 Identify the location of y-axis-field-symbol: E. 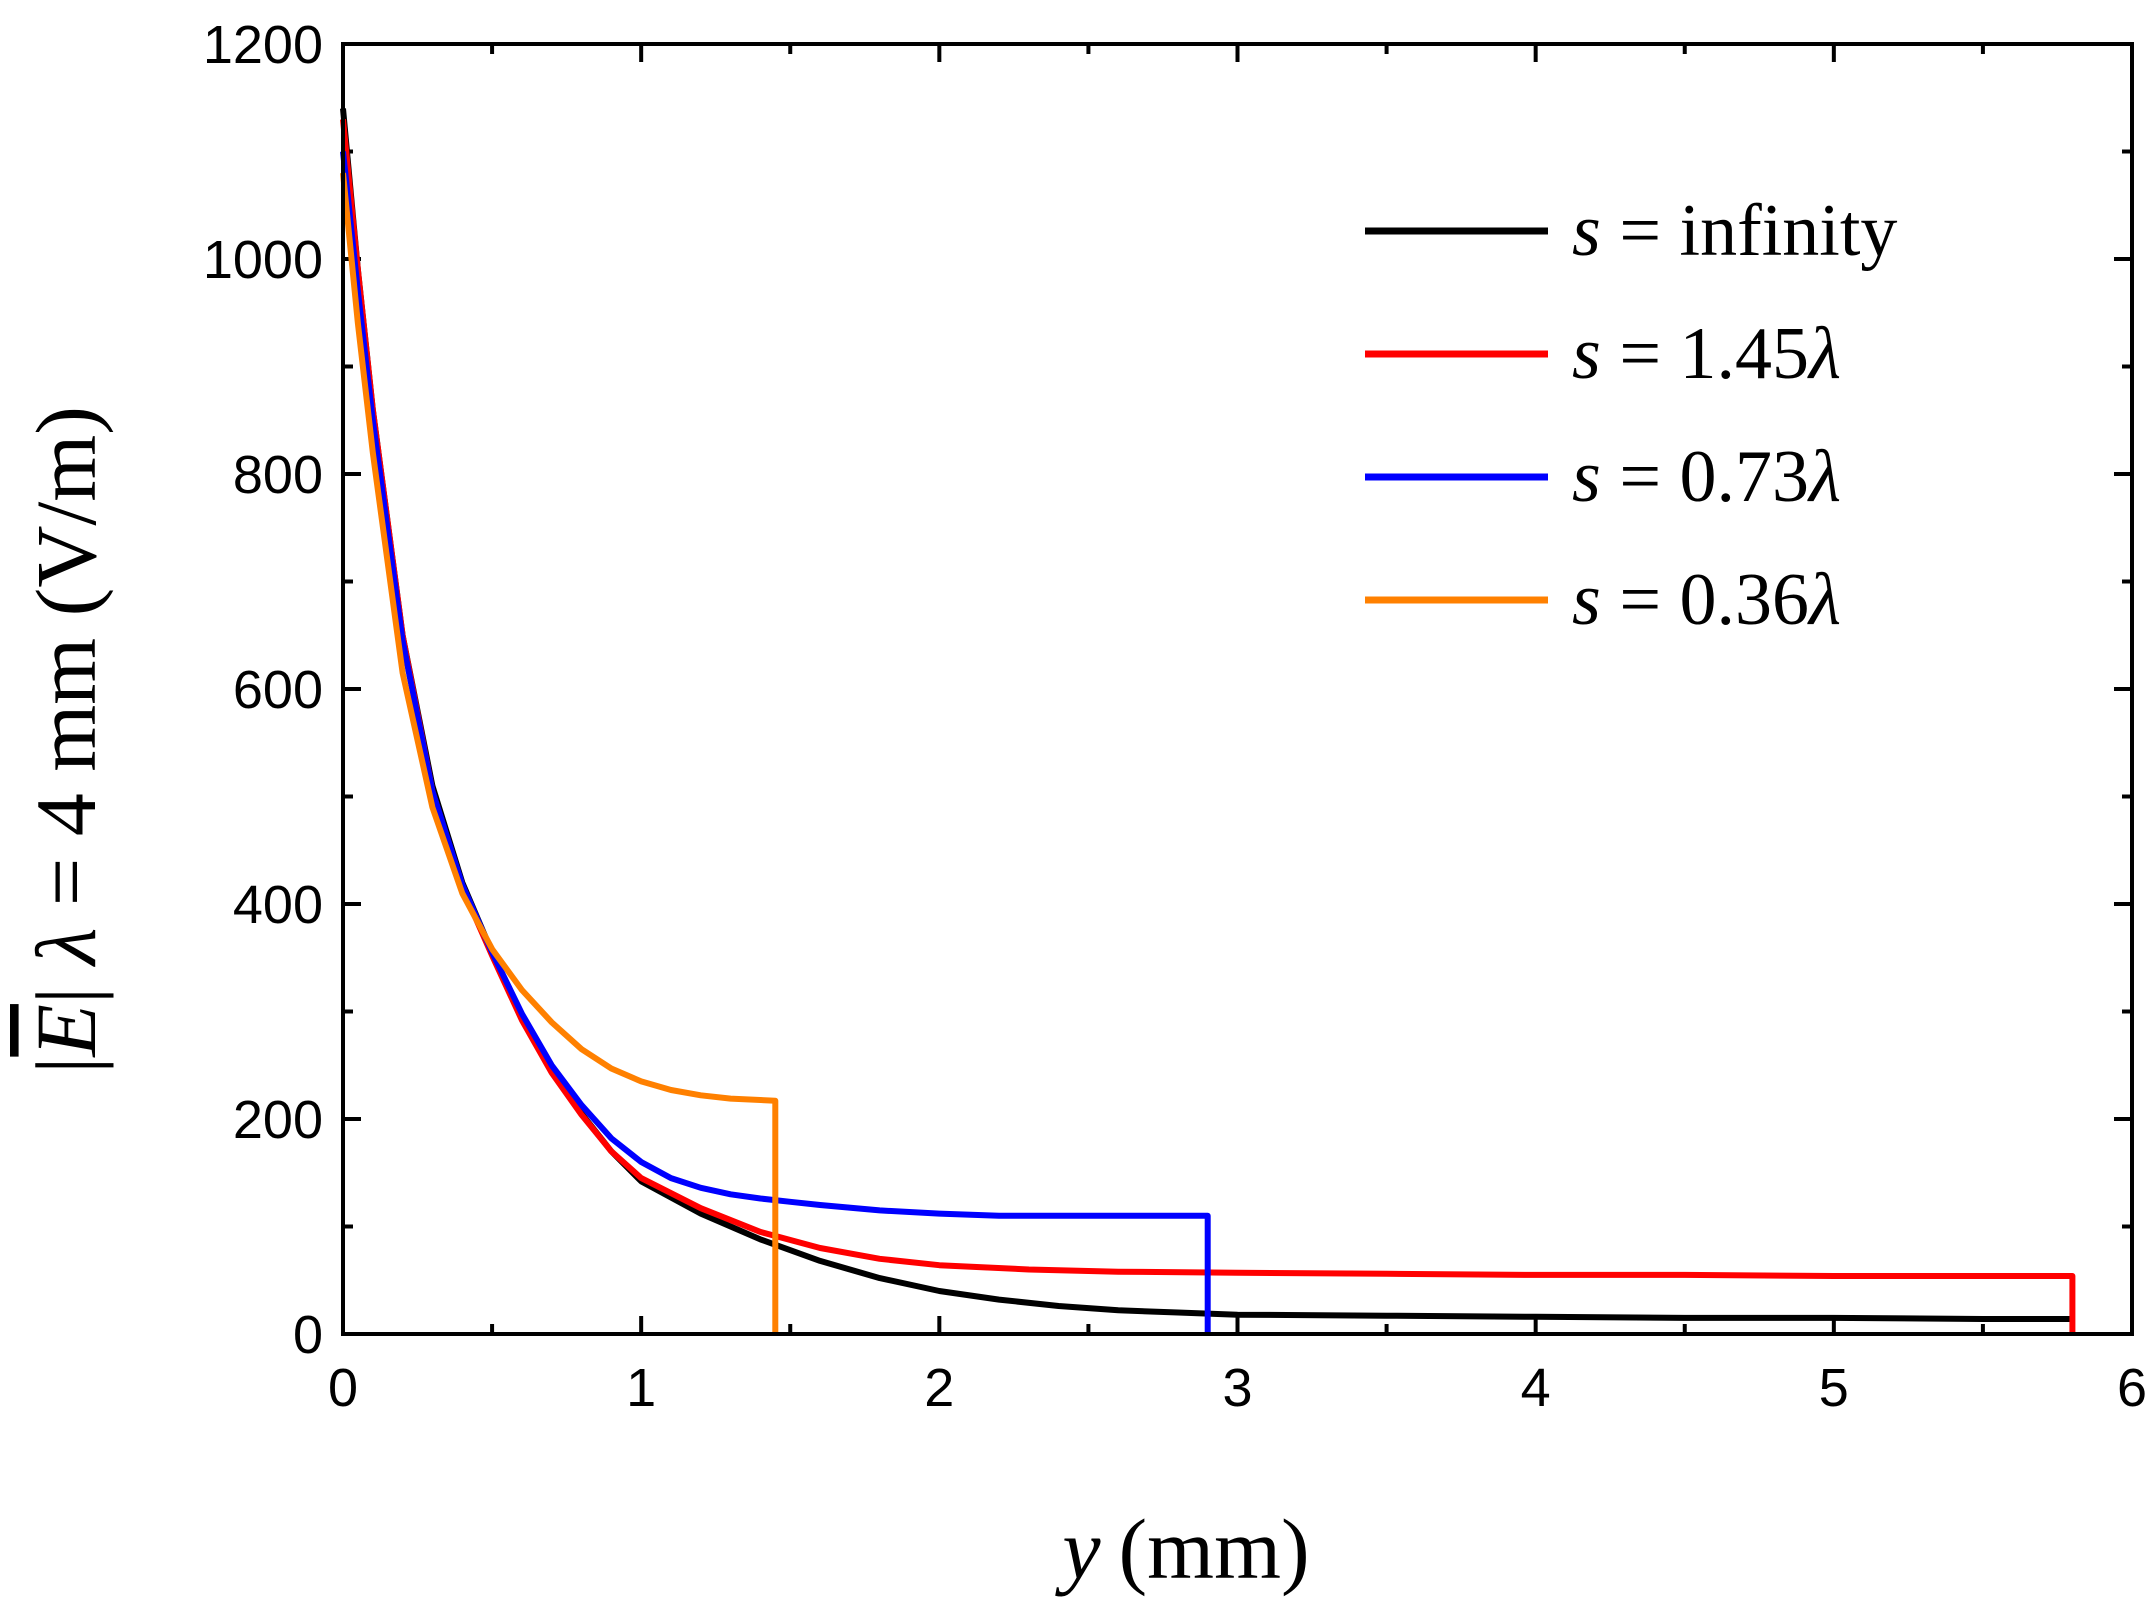
(66, 1031).